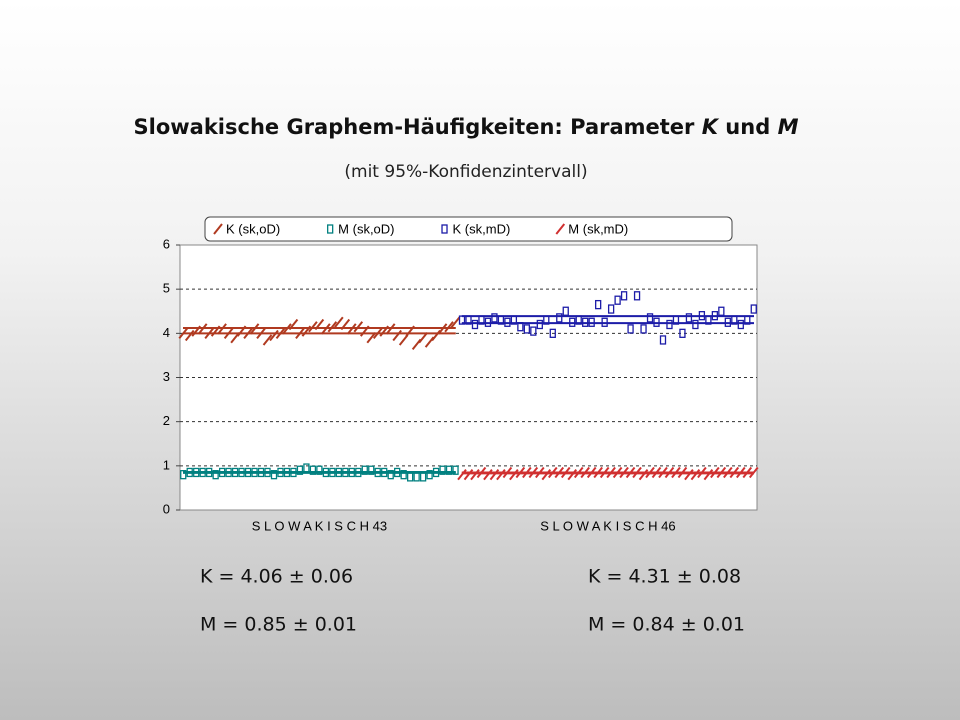 The image size is (960, 720). What do you see at coordinates (366, 228) in the screenshot?
I see `legend-label: M (sk,oD)` at bounding box center [366, 228].